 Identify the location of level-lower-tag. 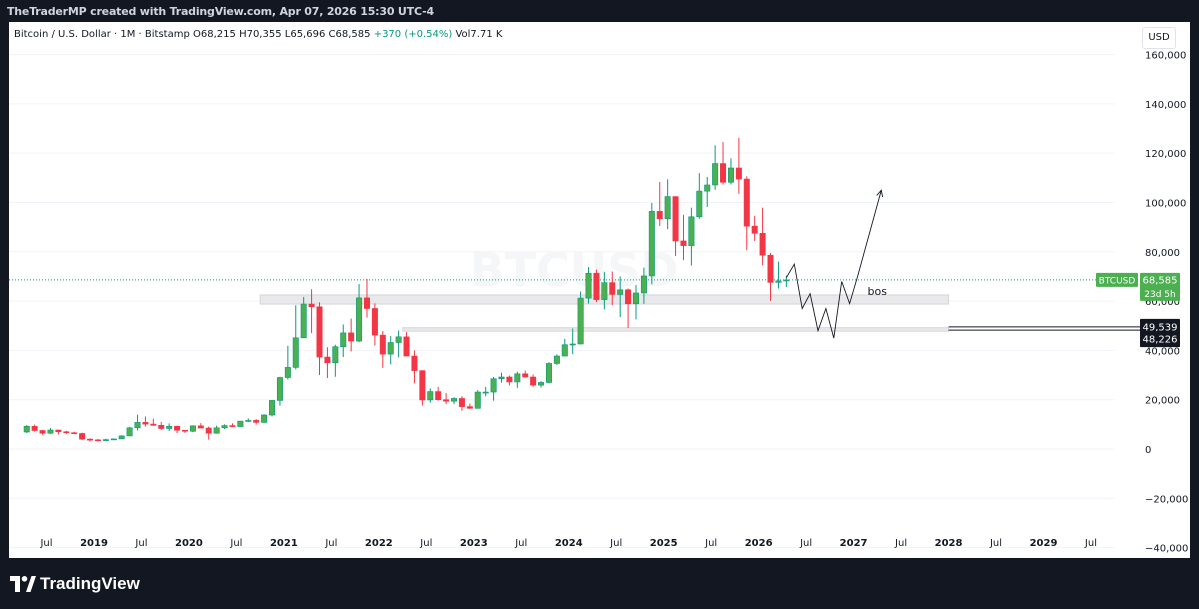
(1160, 339).